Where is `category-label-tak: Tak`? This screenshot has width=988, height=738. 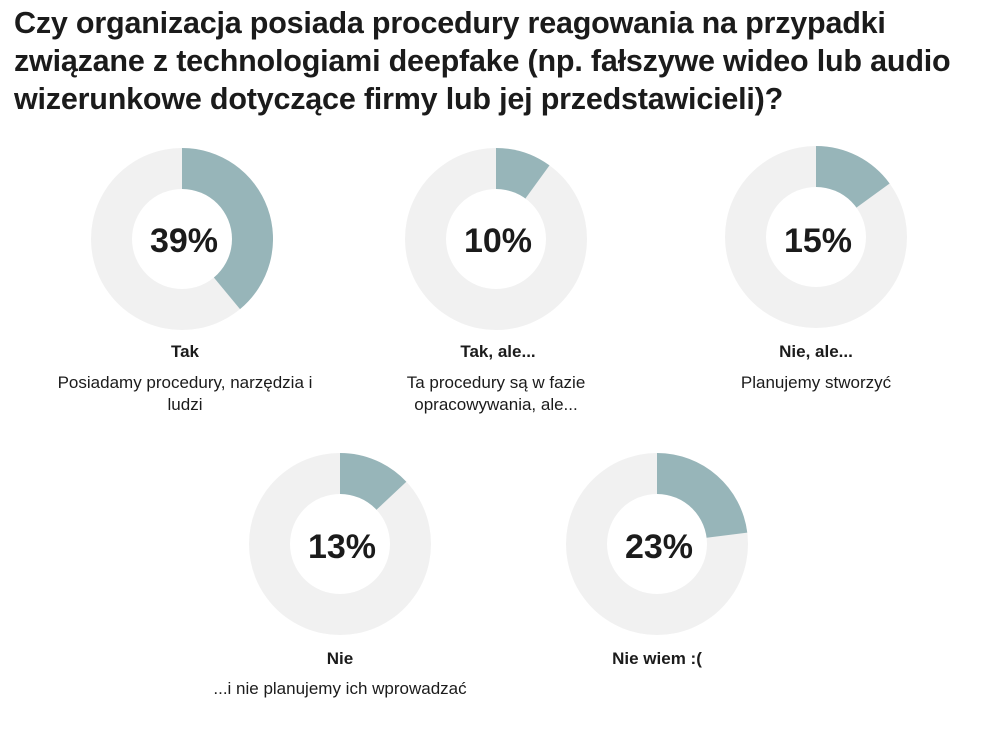
category-label-tak: Tak is located at coordinates (185, 351).